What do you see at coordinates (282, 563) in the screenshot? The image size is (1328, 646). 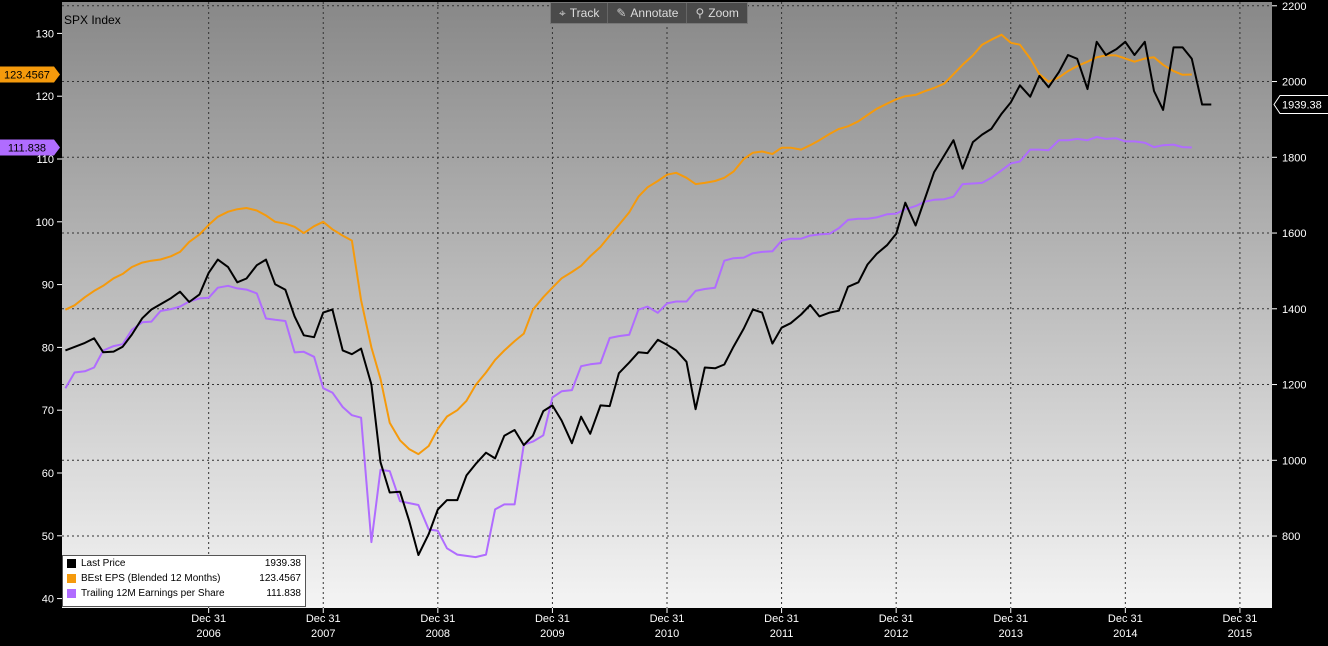 I see `legend-value: 1939.38` at bounding box center [282, 563].